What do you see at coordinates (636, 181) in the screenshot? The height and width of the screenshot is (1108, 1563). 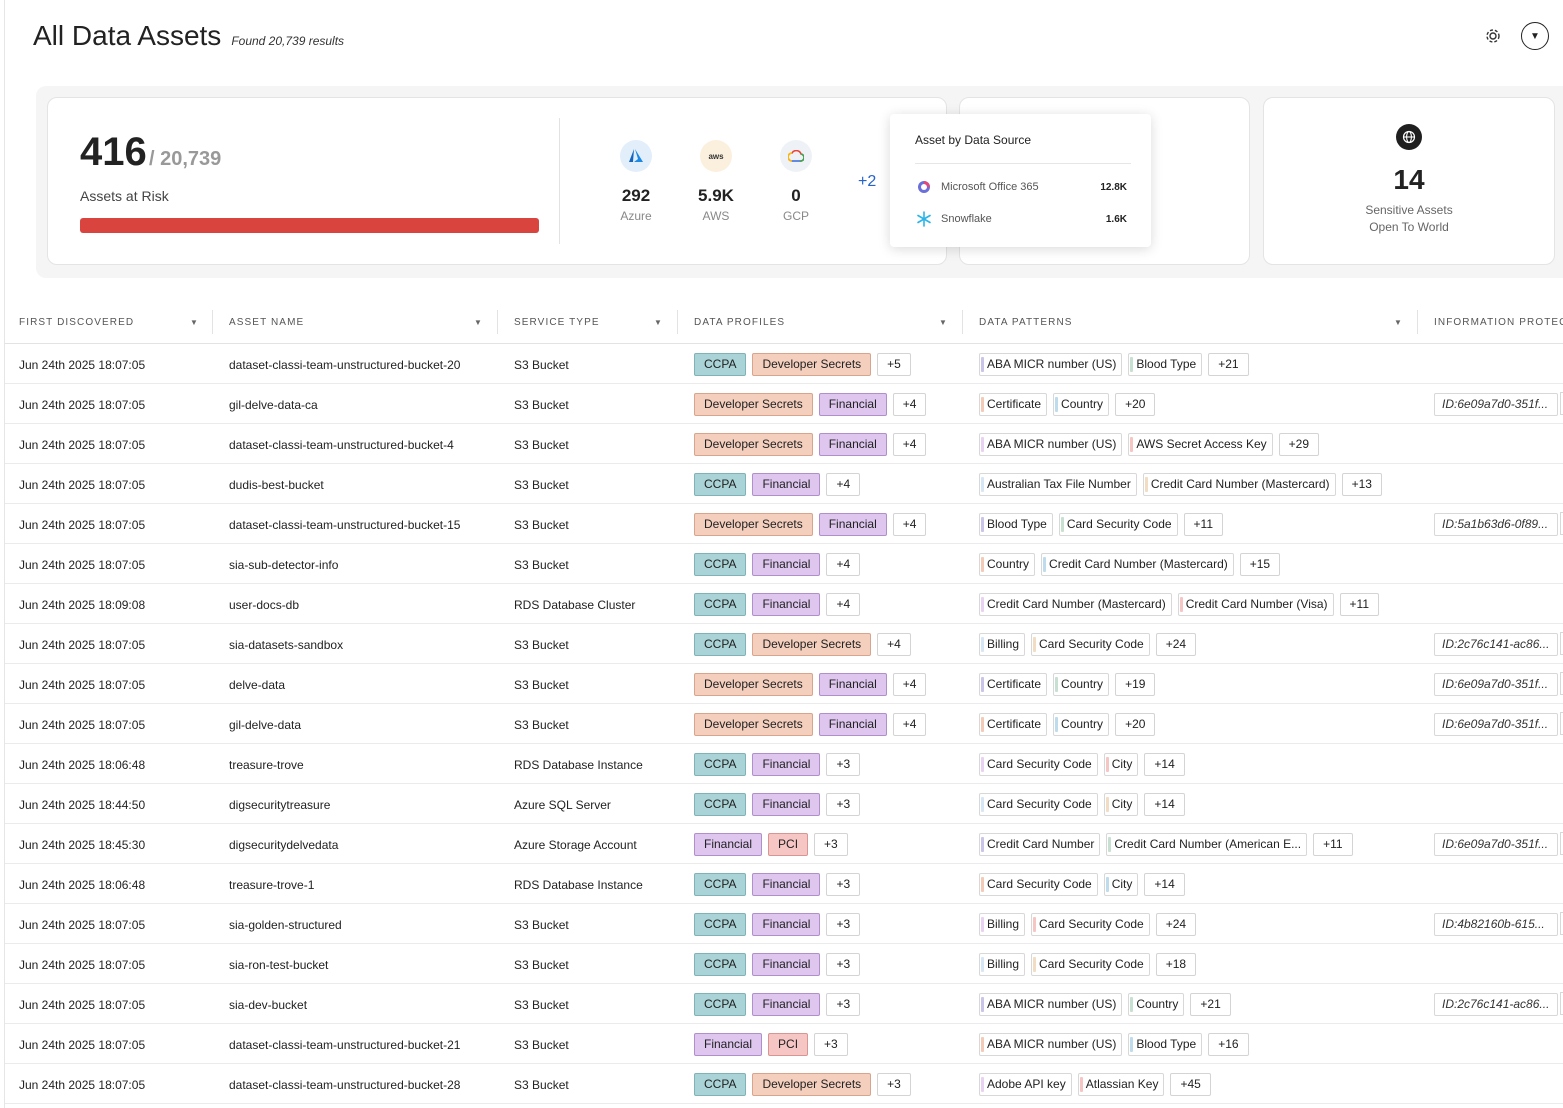 I see `cloud-azure: 292 Azure` at bounding box center [636, 181].